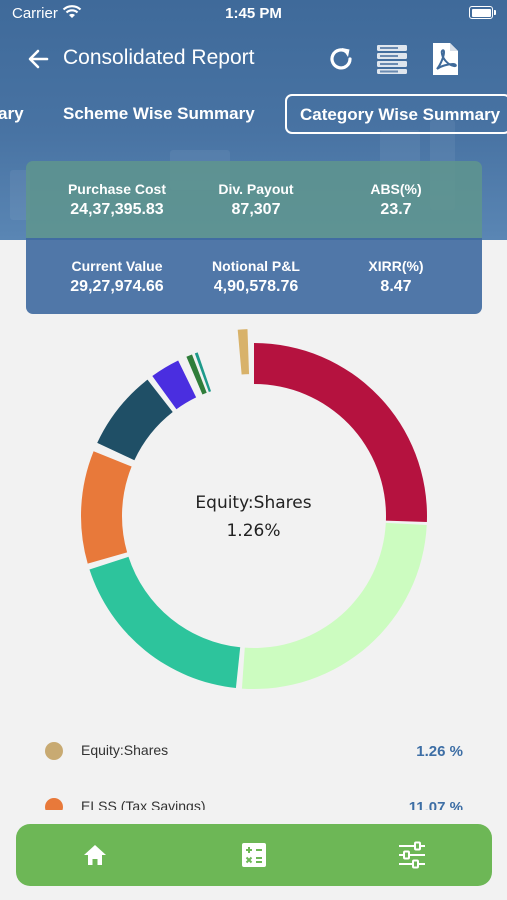 The height and width of the screenshot is (900, 507). Describe the element at coordinates (117, 286) in the screenshot. I see `current-value-value: 29,27,974.66` at that location.